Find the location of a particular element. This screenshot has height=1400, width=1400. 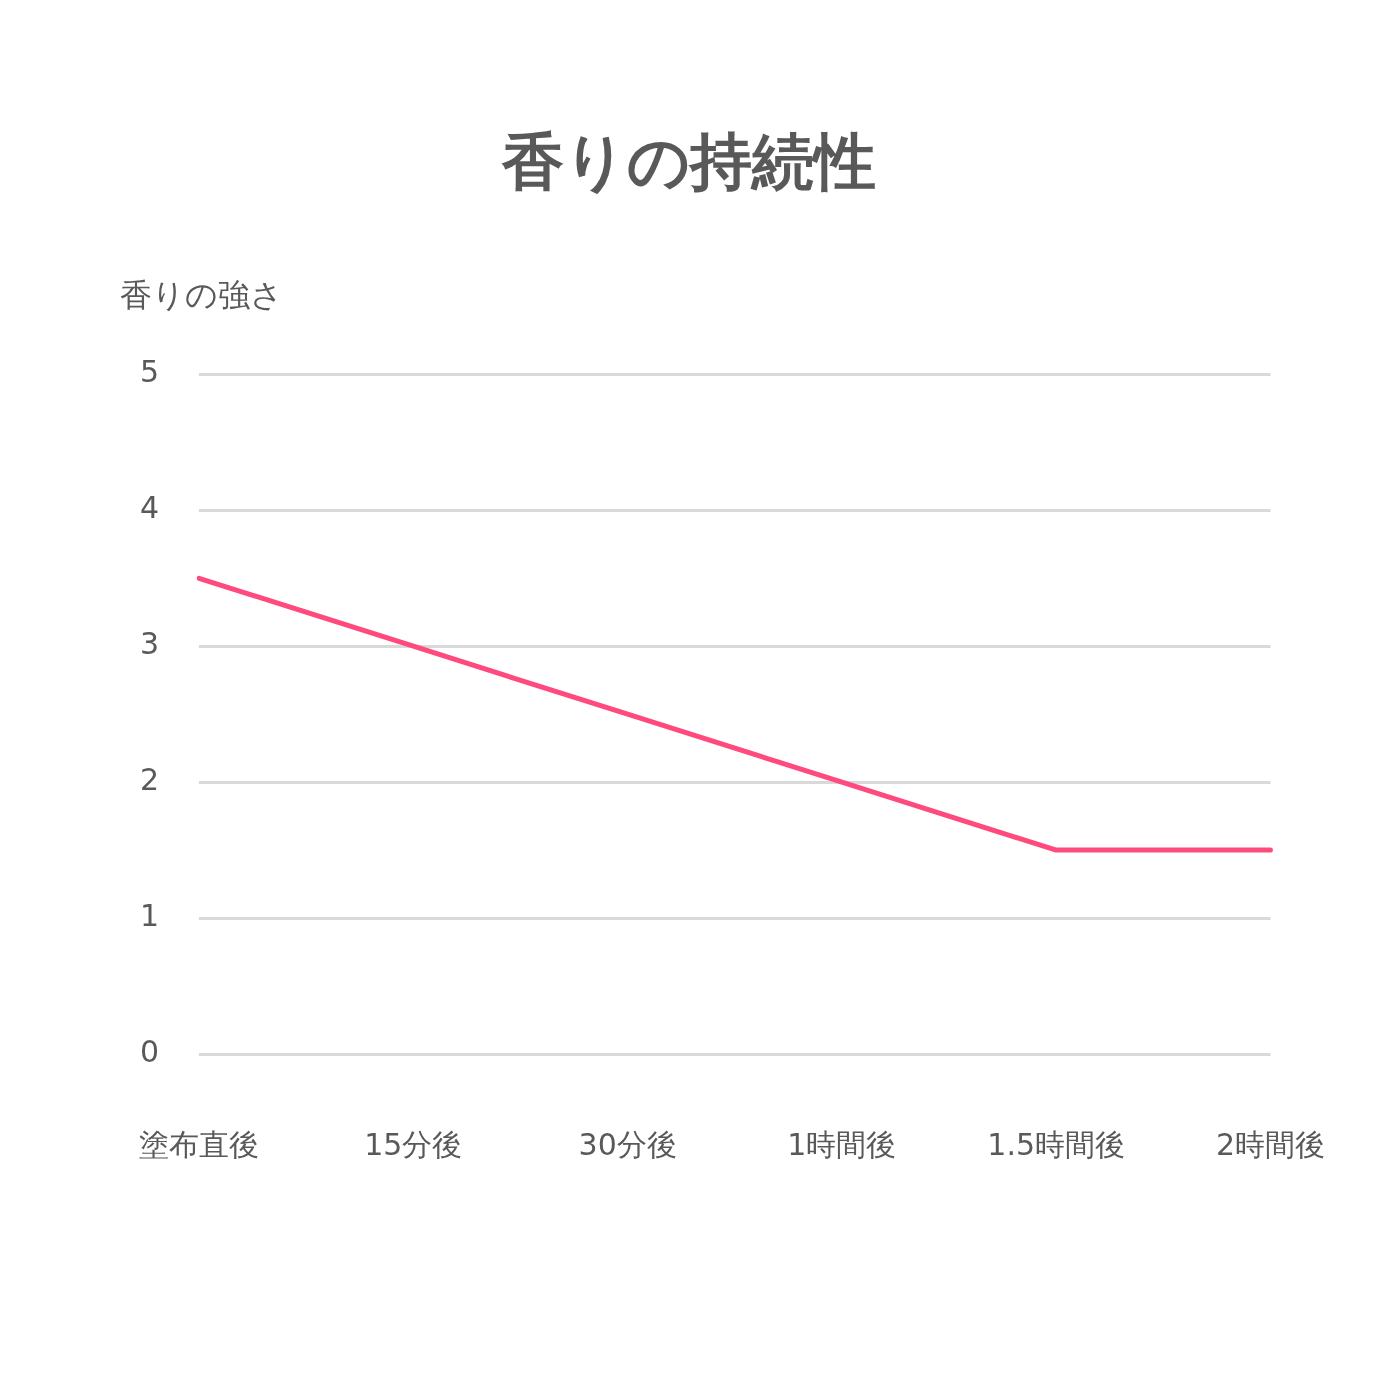

x-tick-label: 15分後 is located at coordinates (413, 1144).